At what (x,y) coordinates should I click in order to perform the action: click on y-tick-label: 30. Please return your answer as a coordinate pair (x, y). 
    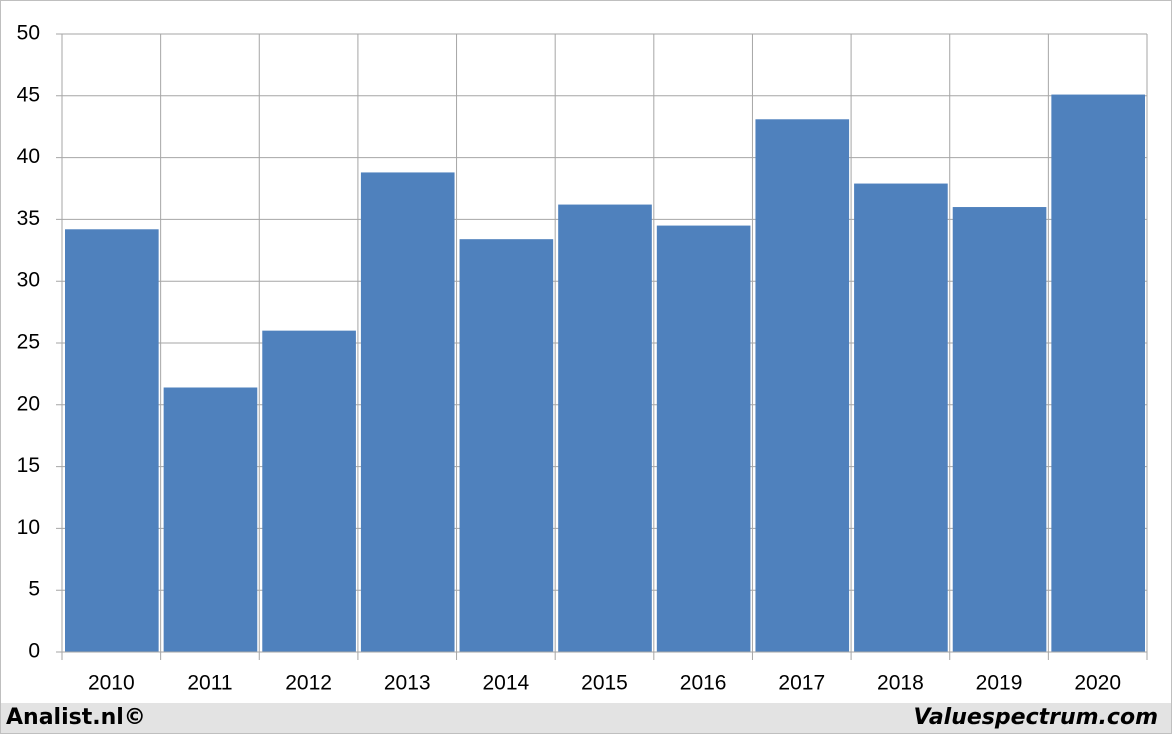
    Looking at the image, I should click on (28, 280).